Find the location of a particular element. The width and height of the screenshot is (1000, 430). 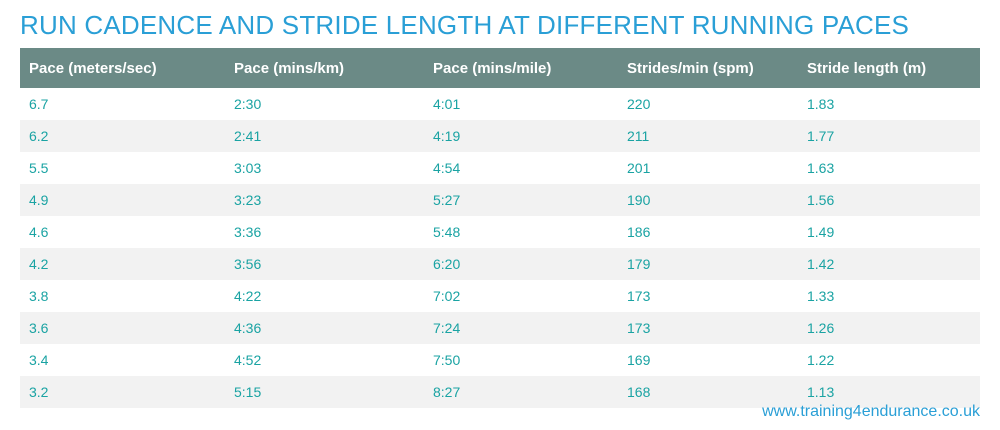

table-cell: 3.4 is located at coordinates (39, 360).